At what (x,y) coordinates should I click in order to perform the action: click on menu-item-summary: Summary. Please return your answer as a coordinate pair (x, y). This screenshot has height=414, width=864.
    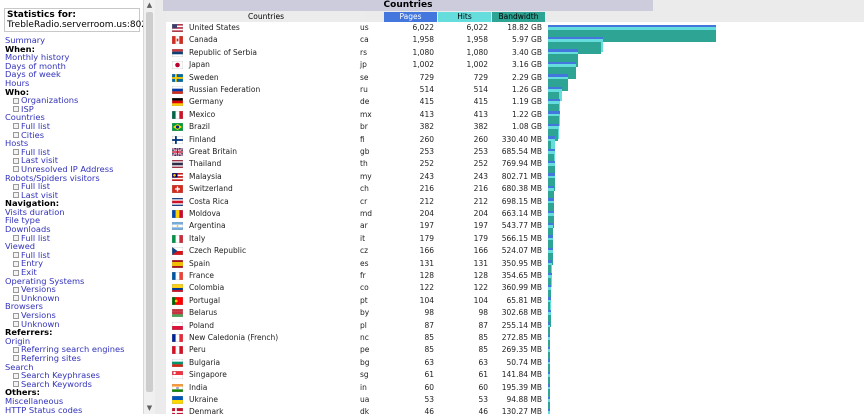
    Looking at the image, I should click on (74, 40).